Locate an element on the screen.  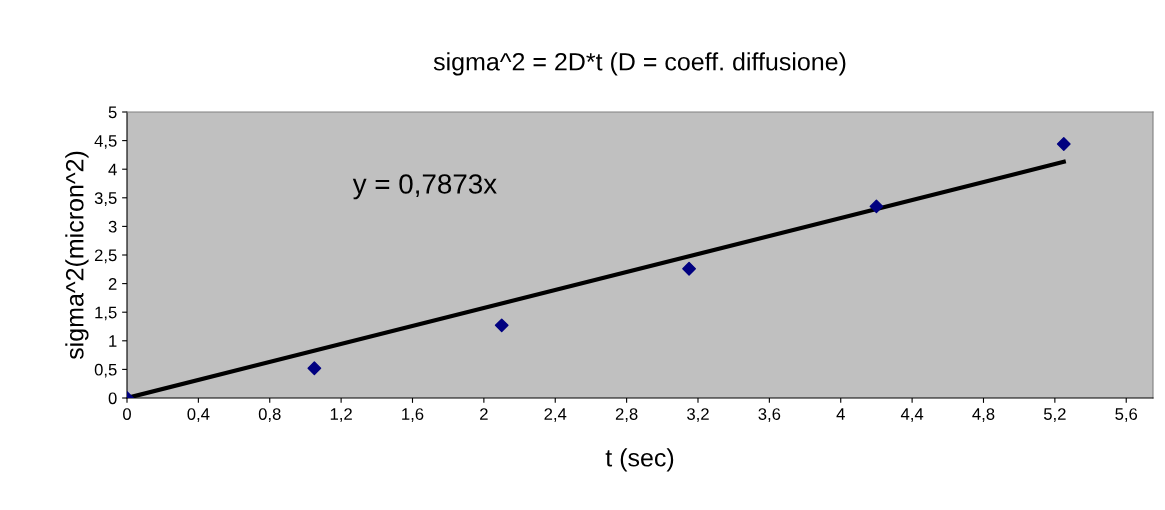
y-tick-label: 2 is located at coordinates (112, 284).